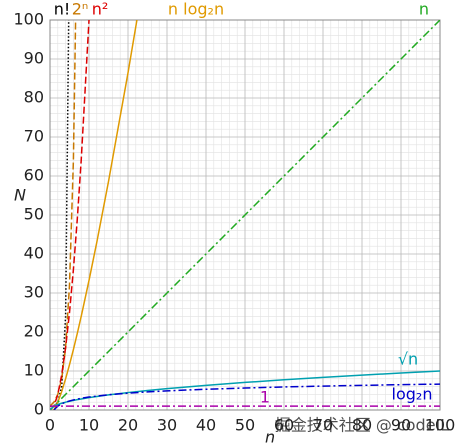 The image size is (472, 448). Describe the element at coordinates (34, 97) in the screenshot. I see `y-tick-label: 80` at that location.